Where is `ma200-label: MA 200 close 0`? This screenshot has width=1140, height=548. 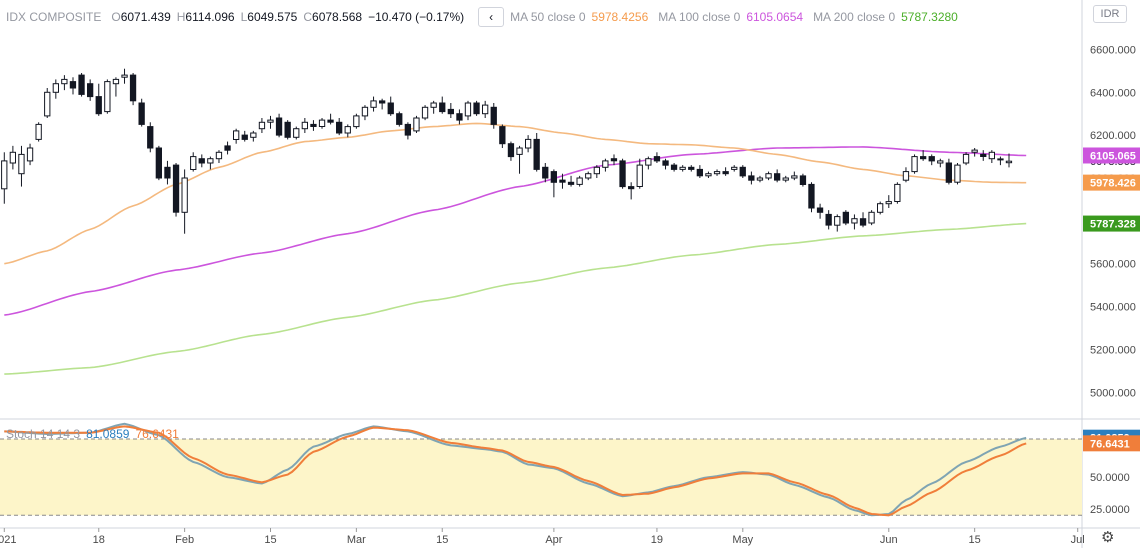 ma200-label: MA 200 close 0 is located at coordinates (854, 17).